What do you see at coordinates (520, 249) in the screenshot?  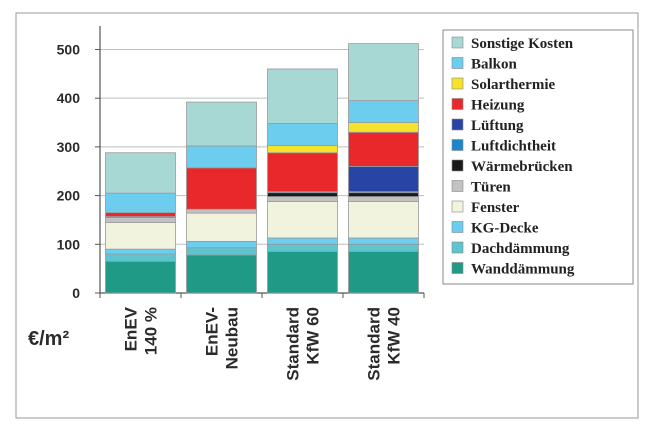 I see `legend-label: Dachdämmung` at bounding box center [520, 249].